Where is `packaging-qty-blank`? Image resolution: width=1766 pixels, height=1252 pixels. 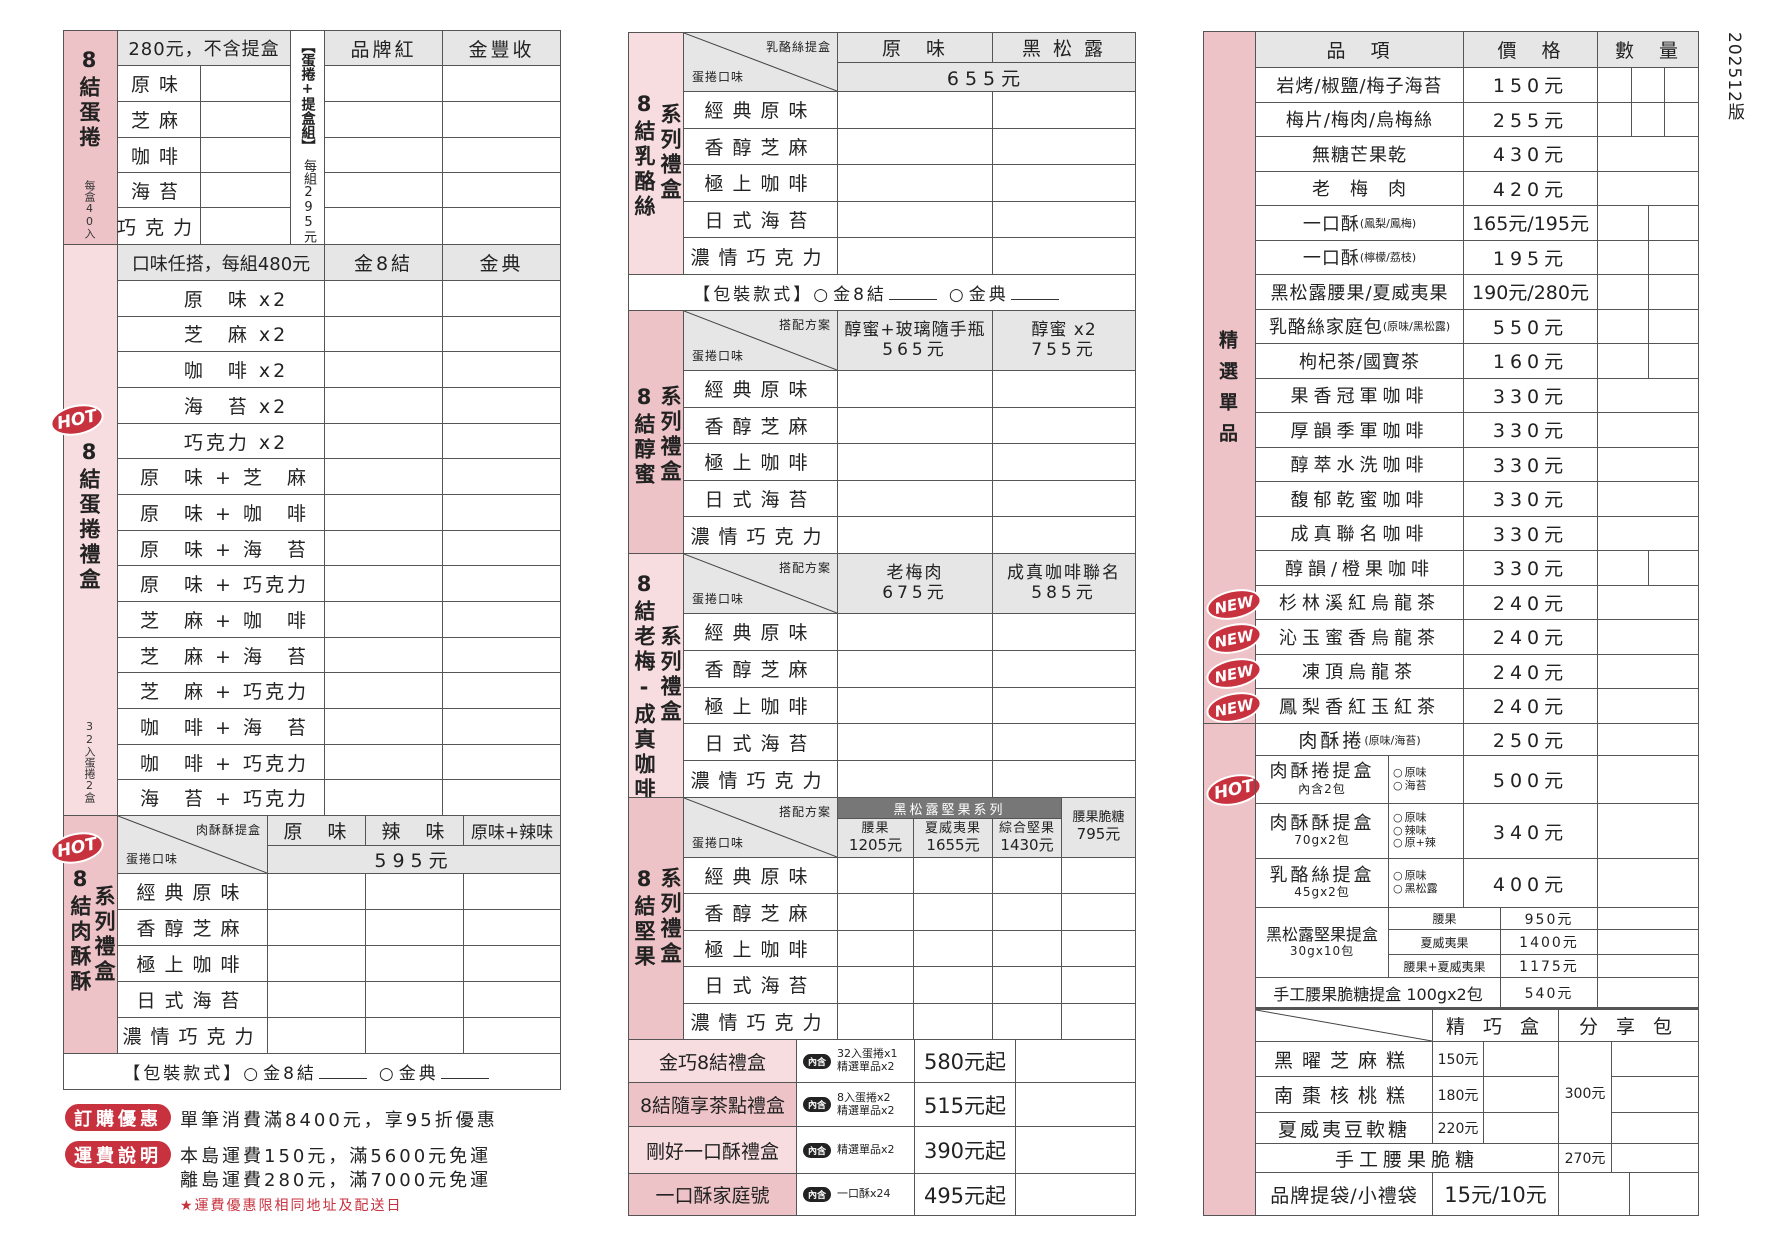 packaging-qty-blank is located at coordinates (342, 1071).